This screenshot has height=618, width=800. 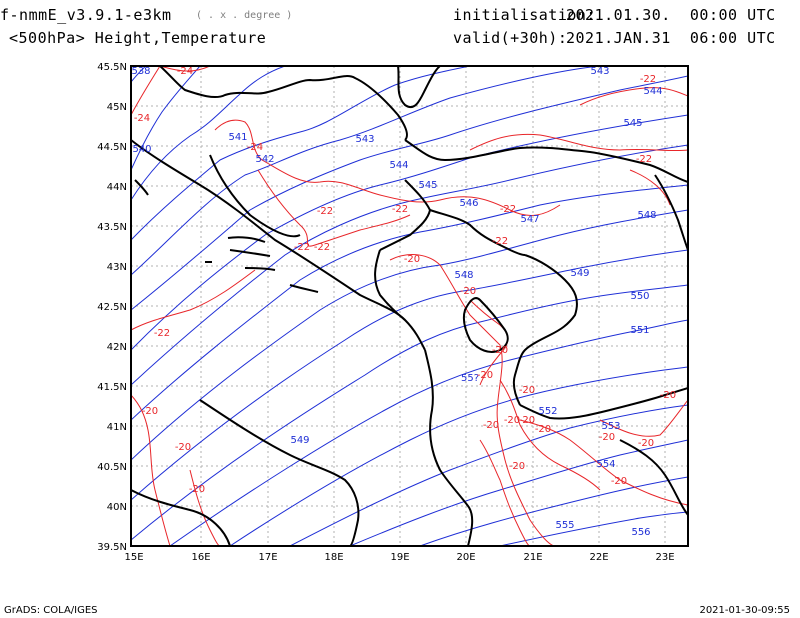 I want to click on lon-tick: 21E, so click(x=532, y=557).